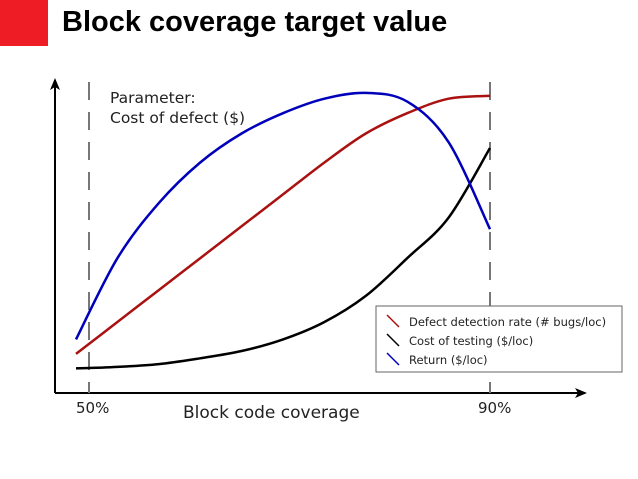  What do you see at coordinates (271, 413) in the screenshot?
I see `x-axis-label: Block code coverage` at bounding box center [271, 413].